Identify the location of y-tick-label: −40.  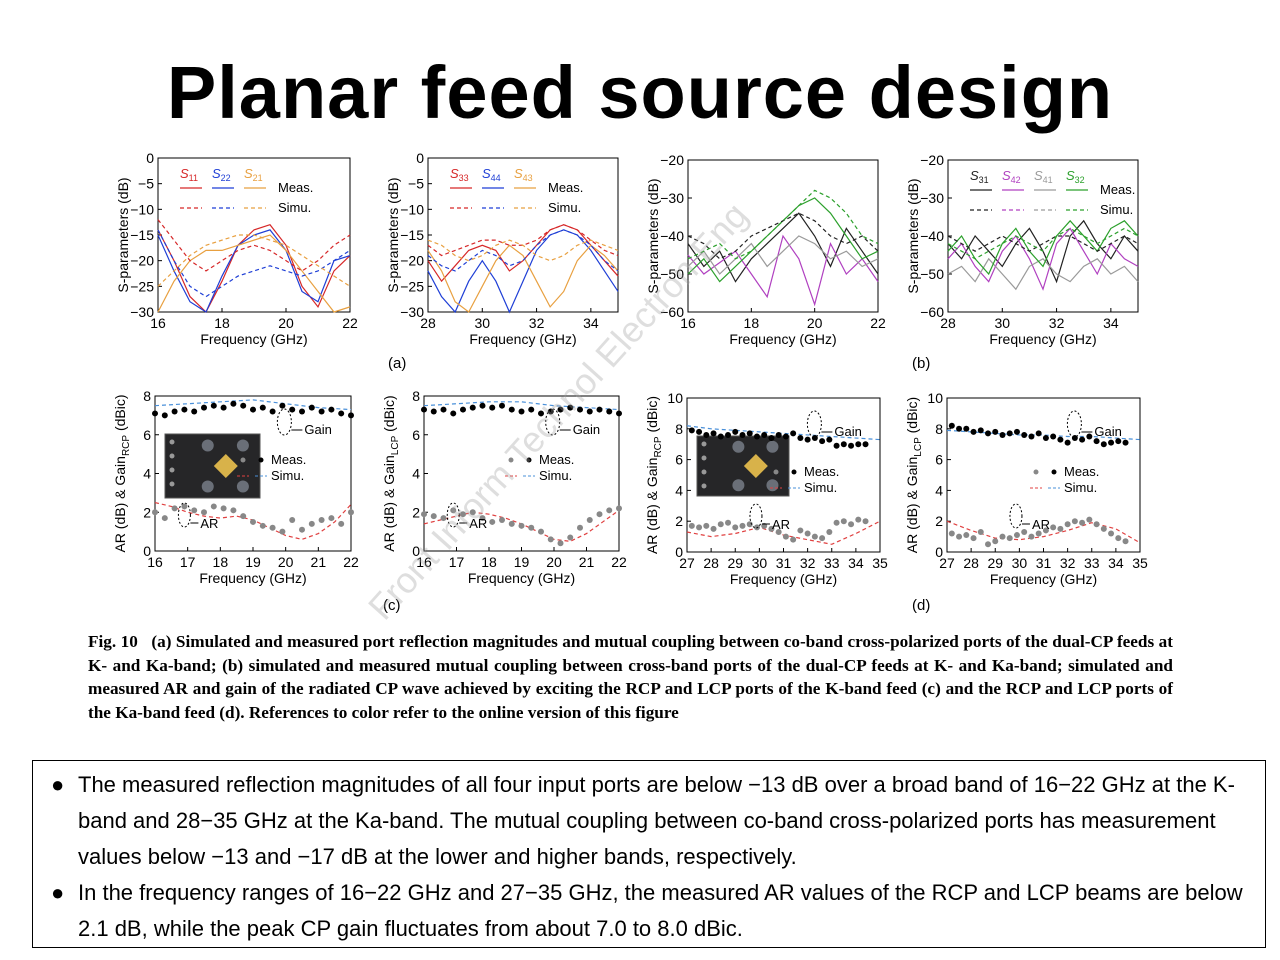
(932, 236).